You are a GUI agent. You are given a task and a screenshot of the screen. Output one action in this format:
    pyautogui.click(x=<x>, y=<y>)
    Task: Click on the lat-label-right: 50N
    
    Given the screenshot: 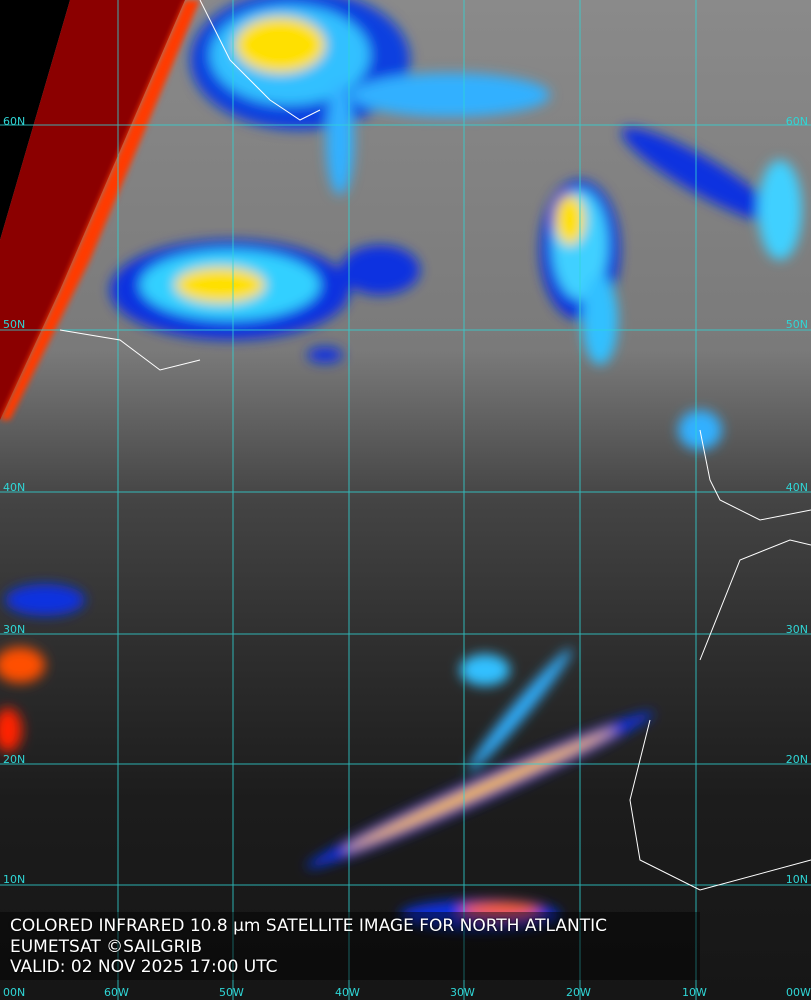 What is the action you would take?
    pyautogui.click(x=796, y=324)
    